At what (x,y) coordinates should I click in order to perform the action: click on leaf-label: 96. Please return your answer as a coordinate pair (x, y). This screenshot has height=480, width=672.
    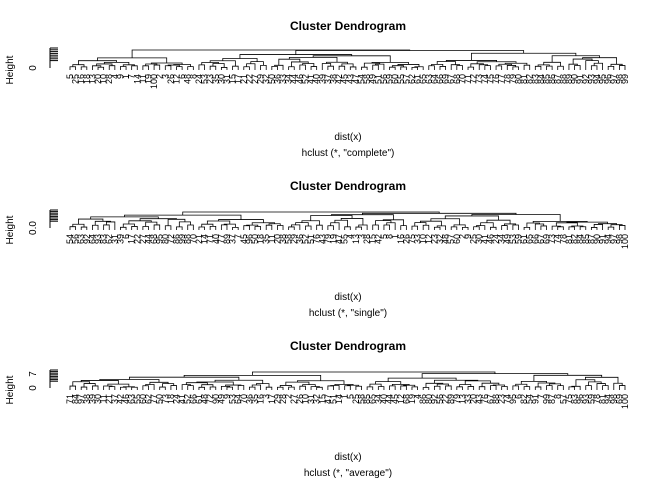
    Looking at the image, I should click on (608, 79).